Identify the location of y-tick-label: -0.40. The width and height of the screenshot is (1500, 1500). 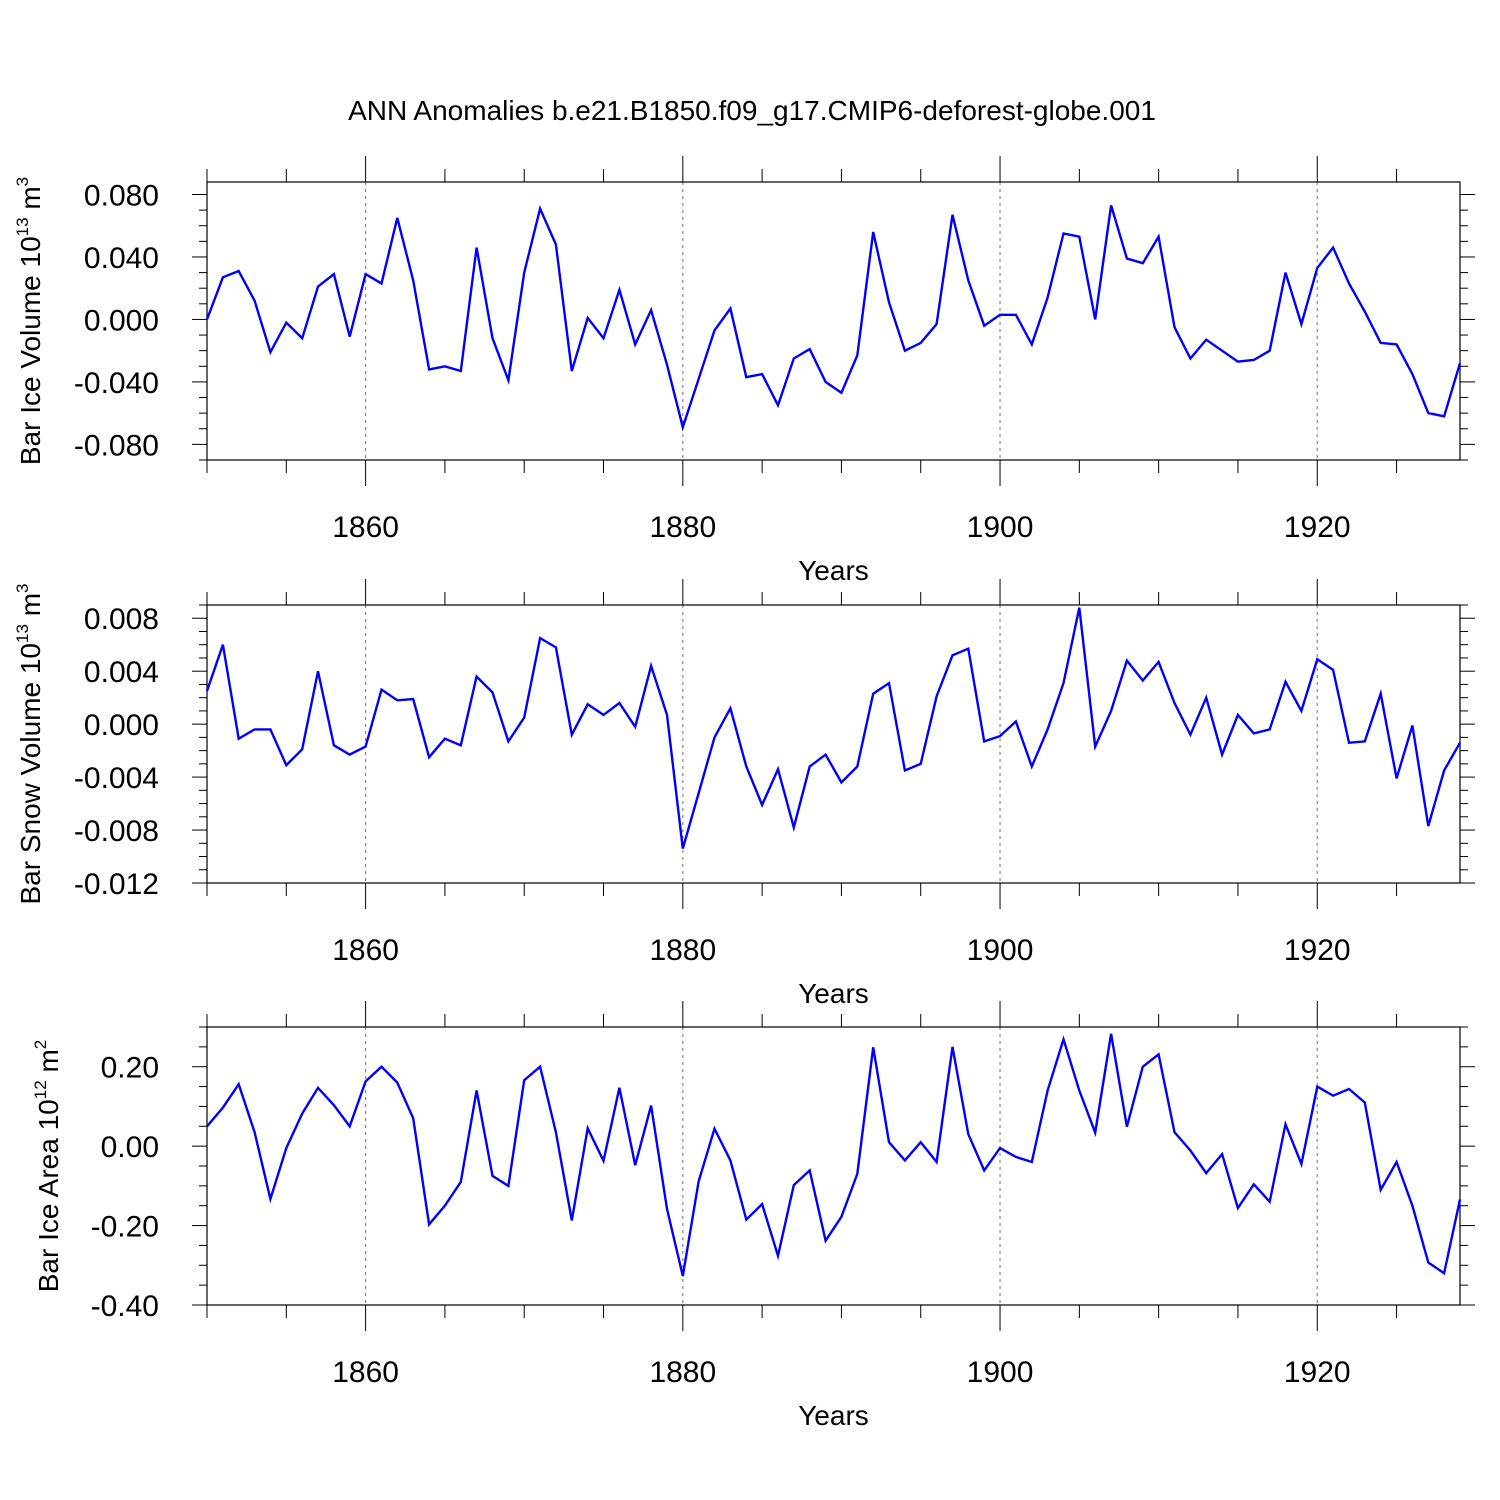
(125, 1306).